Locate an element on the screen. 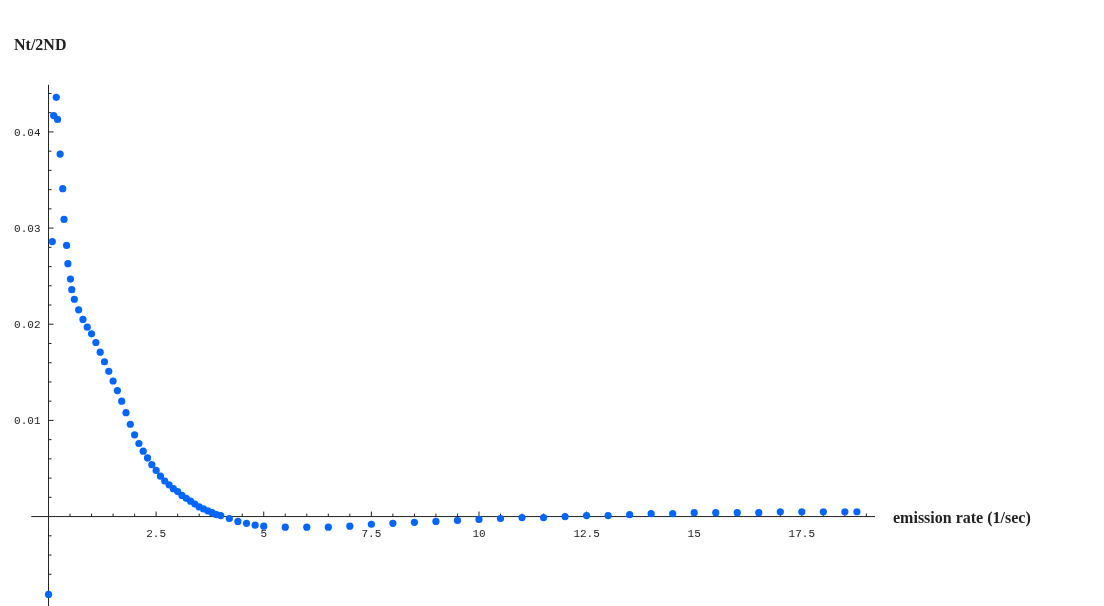 This screenshot has width=1104, height=606. y-tick-label: 0.03 is located at coordinates (27, 229).